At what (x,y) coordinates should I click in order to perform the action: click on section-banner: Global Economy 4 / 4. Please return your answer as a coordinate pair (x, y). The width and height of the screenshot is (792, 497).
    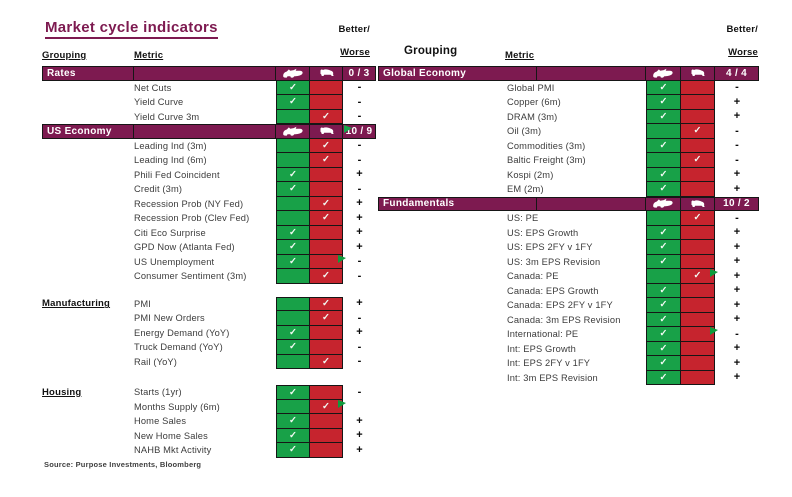
    Looking at the image, I should click on (568, 73).